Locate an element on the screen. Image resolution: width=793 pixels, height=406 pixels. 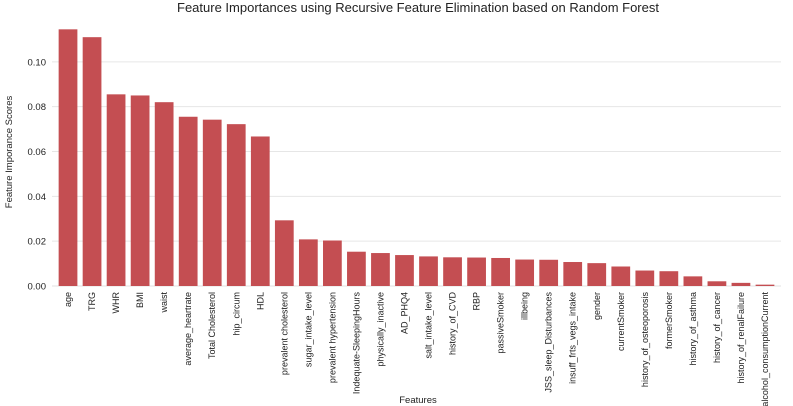
x-tick-label: BMI is located at coordinates (140, 300).